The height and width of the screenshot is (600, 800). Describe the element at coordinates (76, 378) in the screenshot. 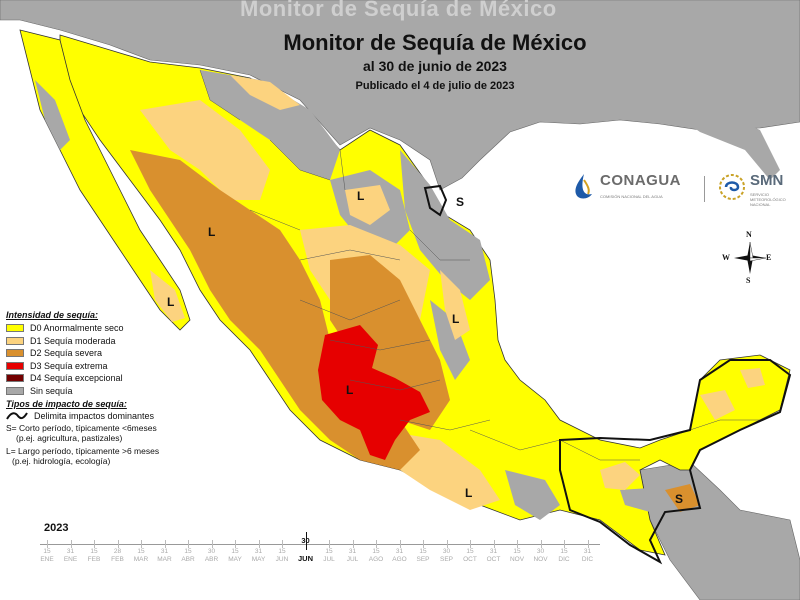

I see `legend-label: D4 Sequía excepcional` at that location.